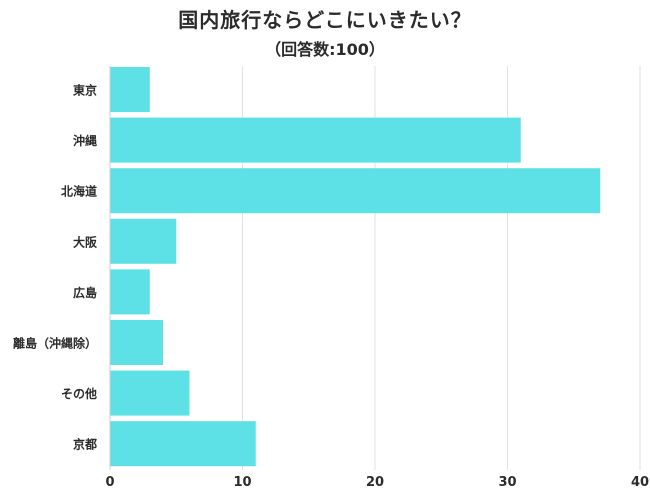  I want to click on category-label: 広島, so click(85, 292).